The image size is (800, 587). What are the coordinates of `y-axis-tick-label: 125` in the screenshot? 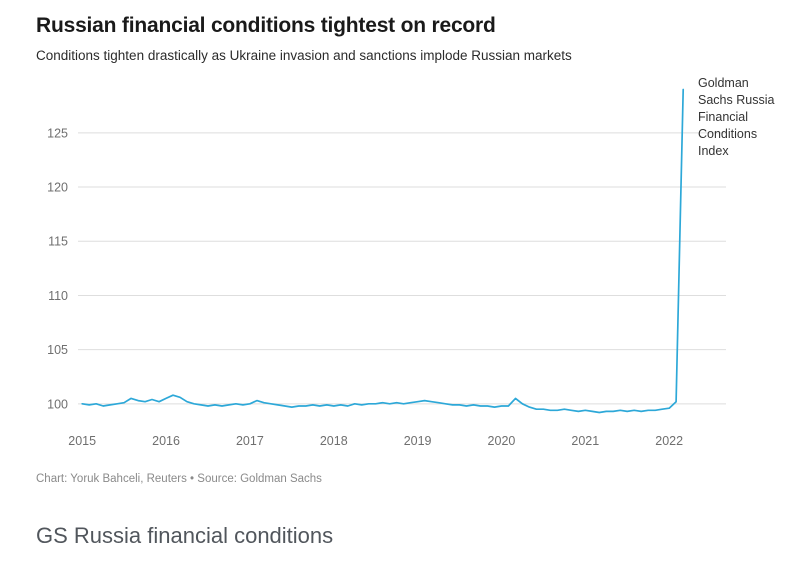 It's located at (57, 133).